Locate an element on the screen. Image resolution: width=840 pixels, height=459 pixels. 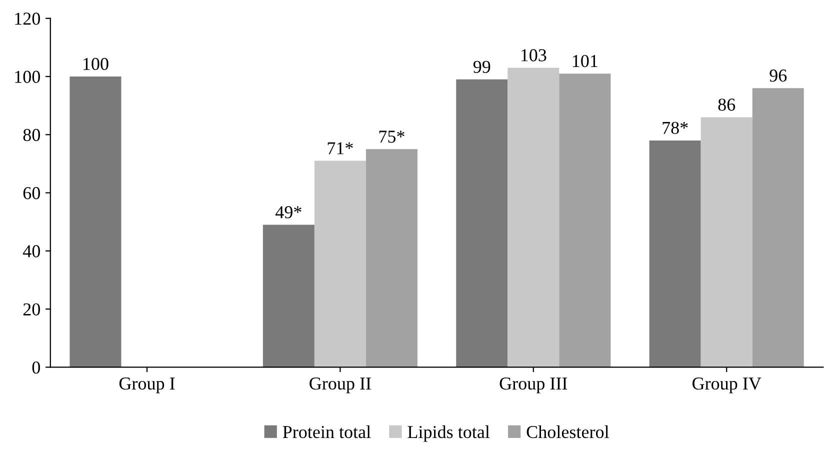
y-tick-label: 20 is located at coordinates (31, 309).